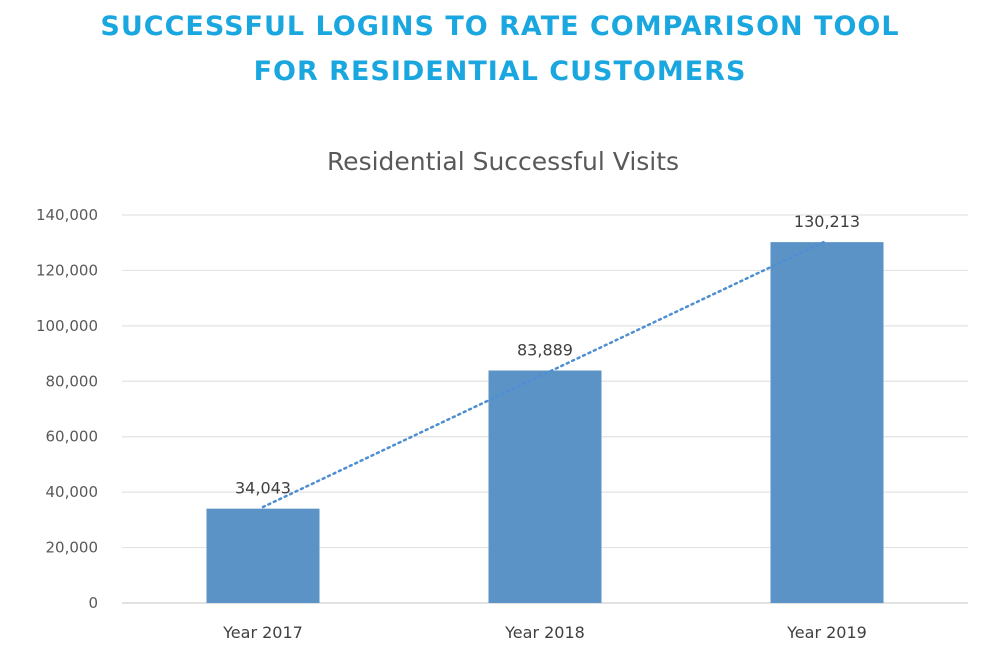  Describe the element at coordinates (72, 548) in the screenshot. I see `y-tick-label: 20,000` at that location.